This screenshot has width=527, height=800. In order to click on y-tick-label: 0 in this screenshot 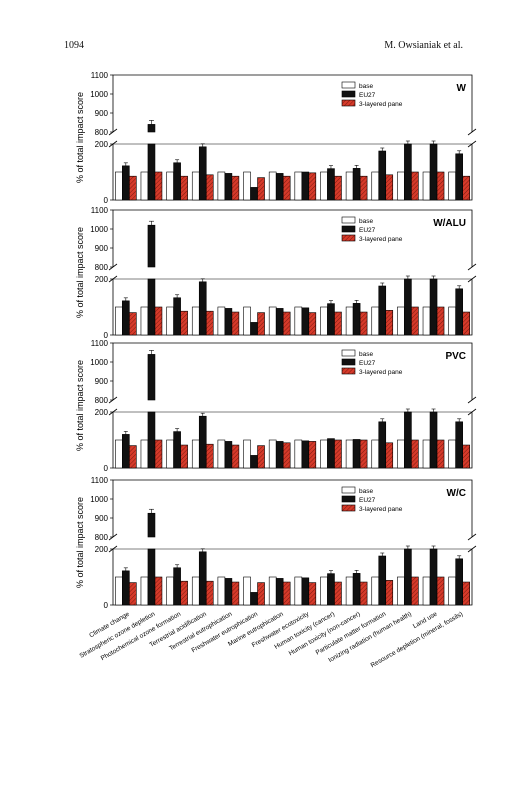, I will do `click(106, 200)`.